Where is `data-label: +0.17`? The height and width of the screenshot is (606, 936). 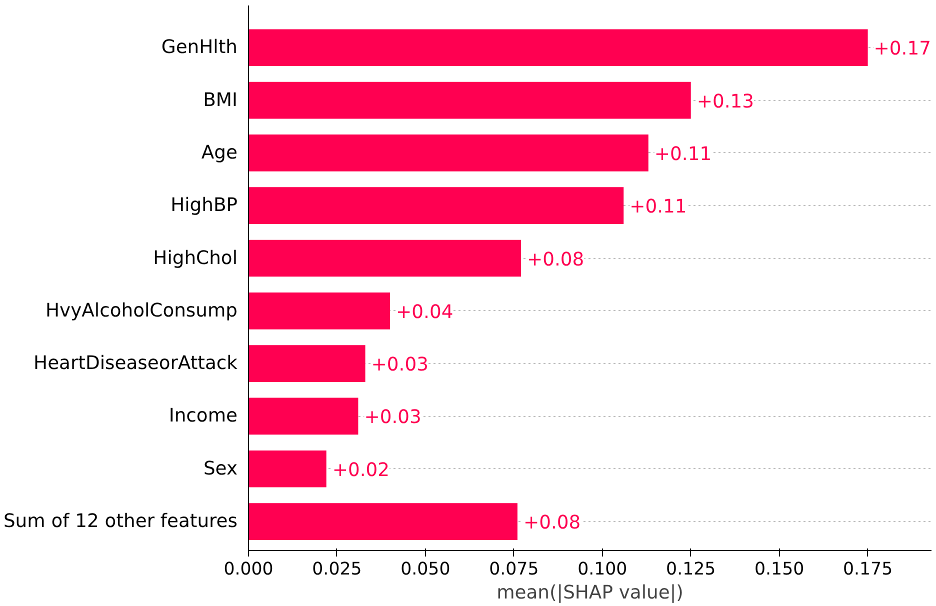
data-label: +0.17 is located at coordinates (902, 49).